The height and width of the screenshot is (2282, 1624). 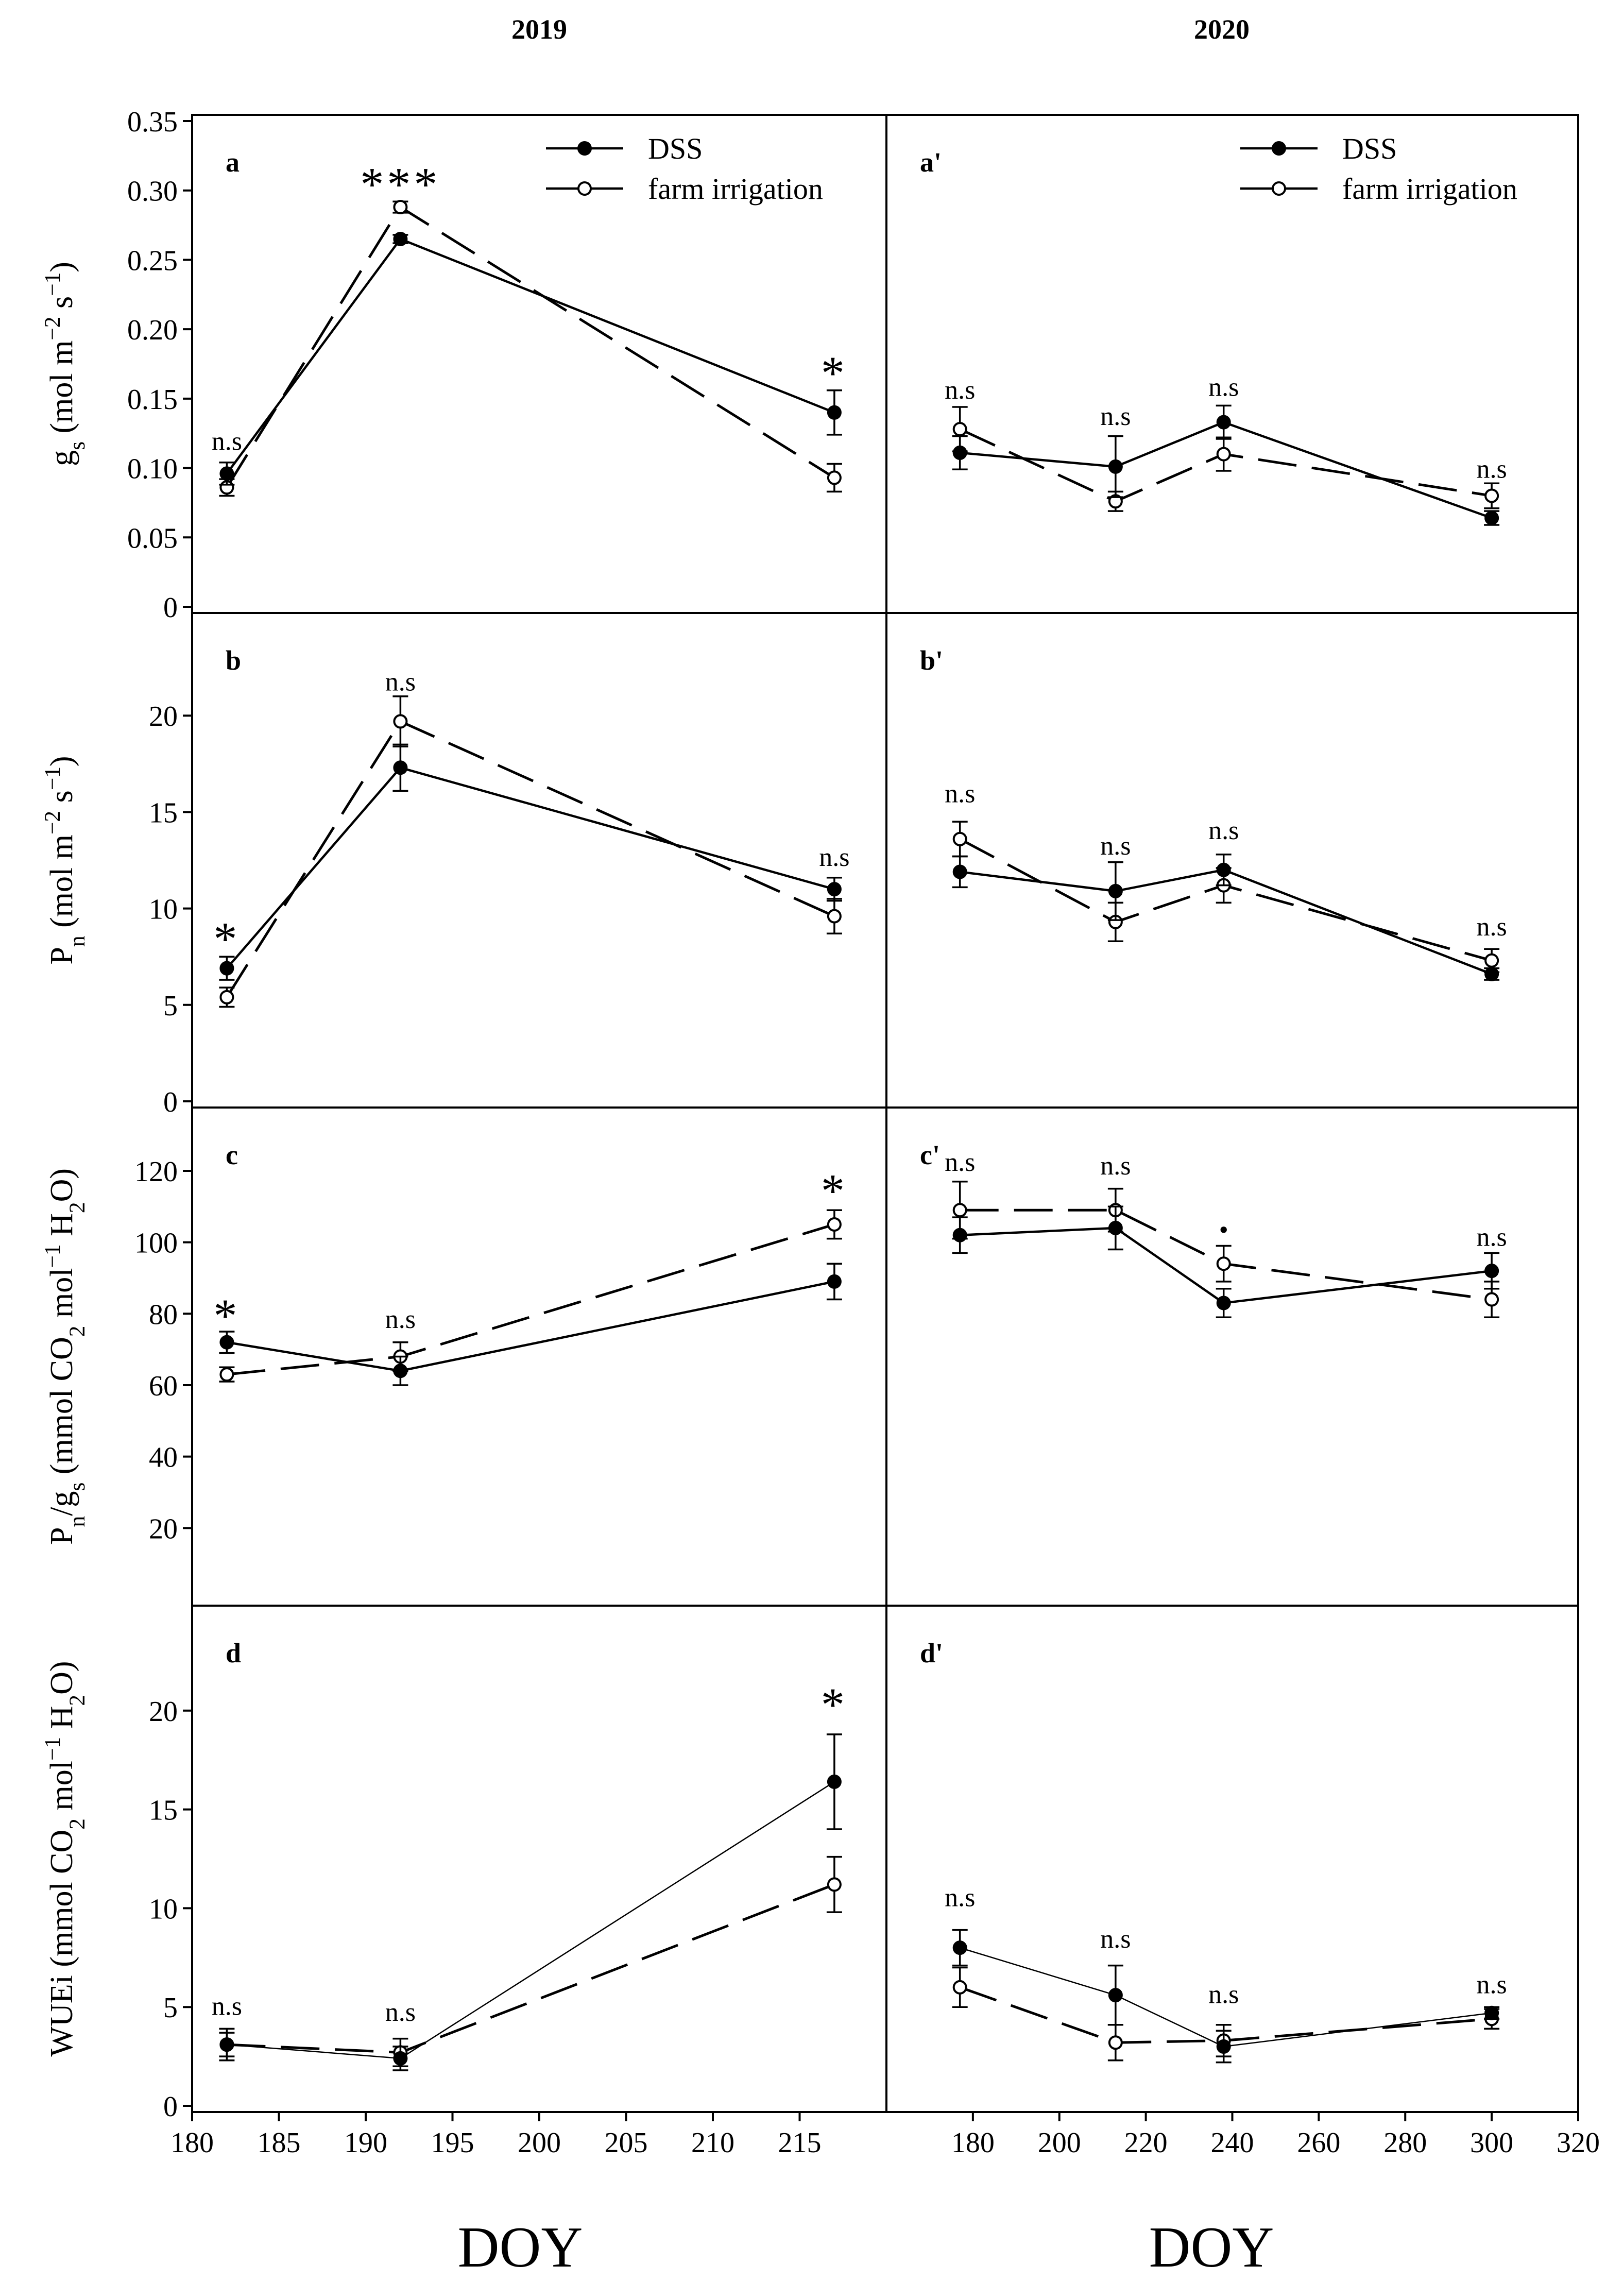 I want to click on x-tick-label: 240, so click(x=1232, y=2143).